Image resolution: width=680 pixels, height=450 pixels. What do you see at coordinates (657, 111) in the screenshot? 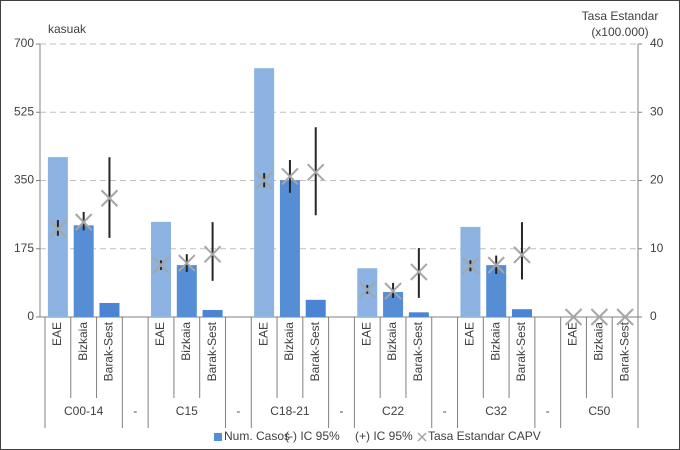
I see `y2-tick-label: 30` at bounding box center [657, 111].